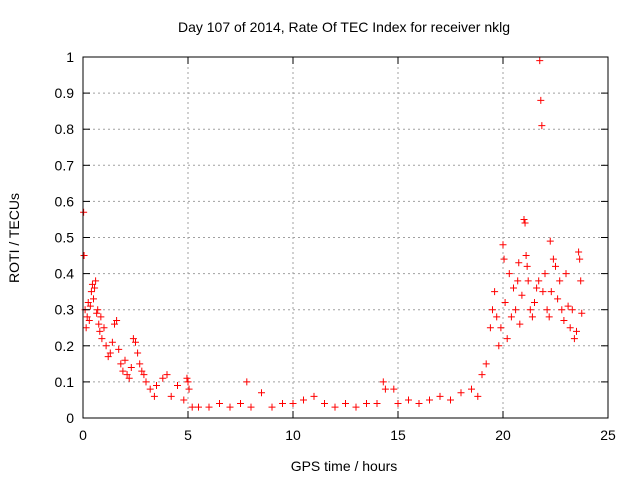 The height and width of the screenshot is (485, 640). I want to click on x-tick-label: 20, so click(503, 435).